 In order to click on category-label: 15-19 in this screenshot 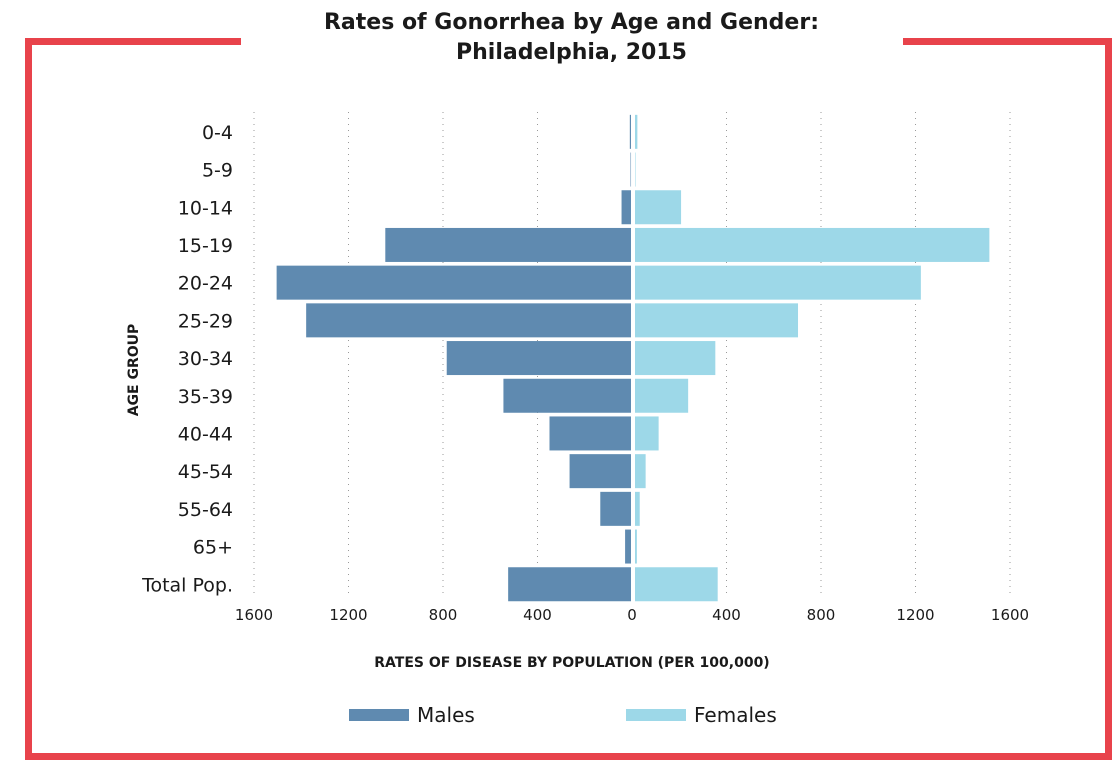, I will do `click(205, 246)`.